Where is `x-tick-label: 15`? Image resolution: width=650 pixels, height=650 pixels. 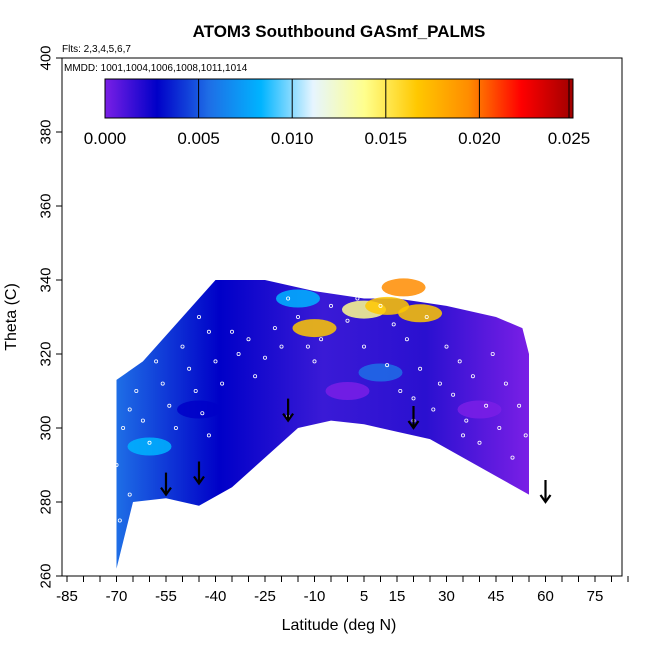
x-tick-label: 15 is located at coordinates (397, 596).